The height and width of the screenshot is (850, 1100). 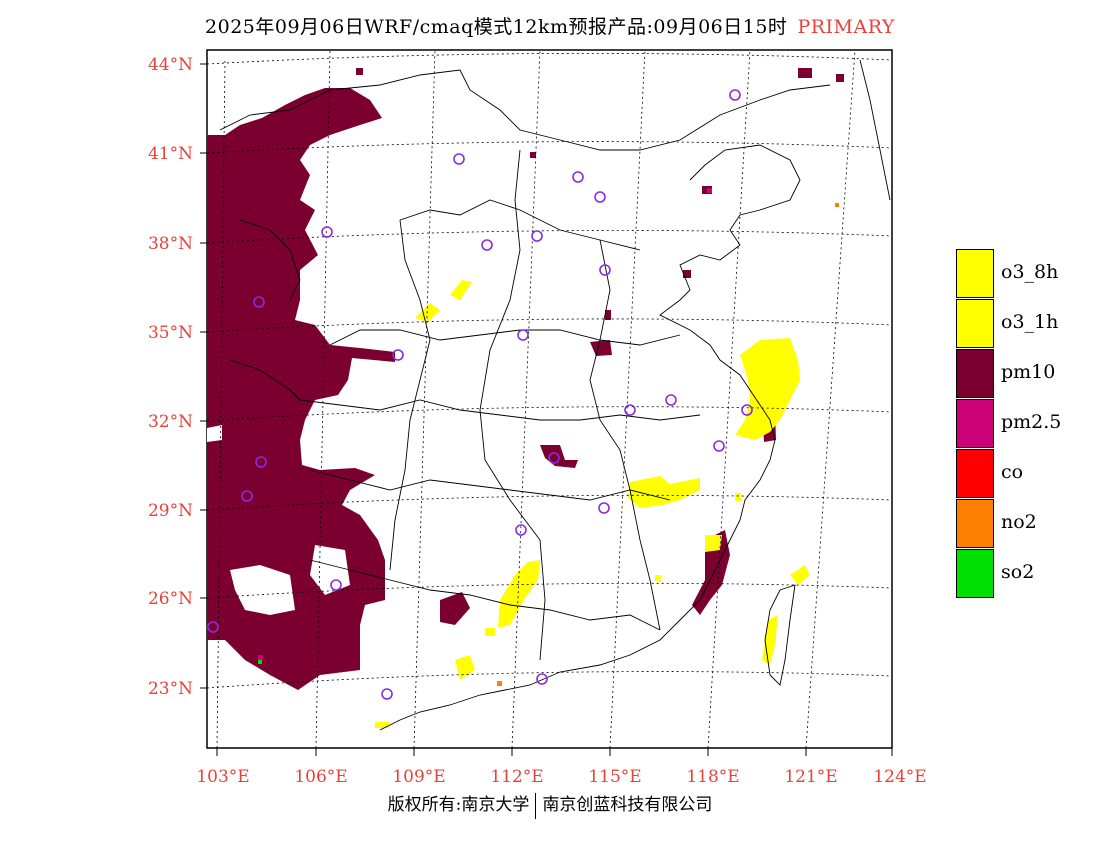 What do you see at coordinates (260, 662) in the screenshot?
I see `so2-patch` at bounding box center [260, 662].